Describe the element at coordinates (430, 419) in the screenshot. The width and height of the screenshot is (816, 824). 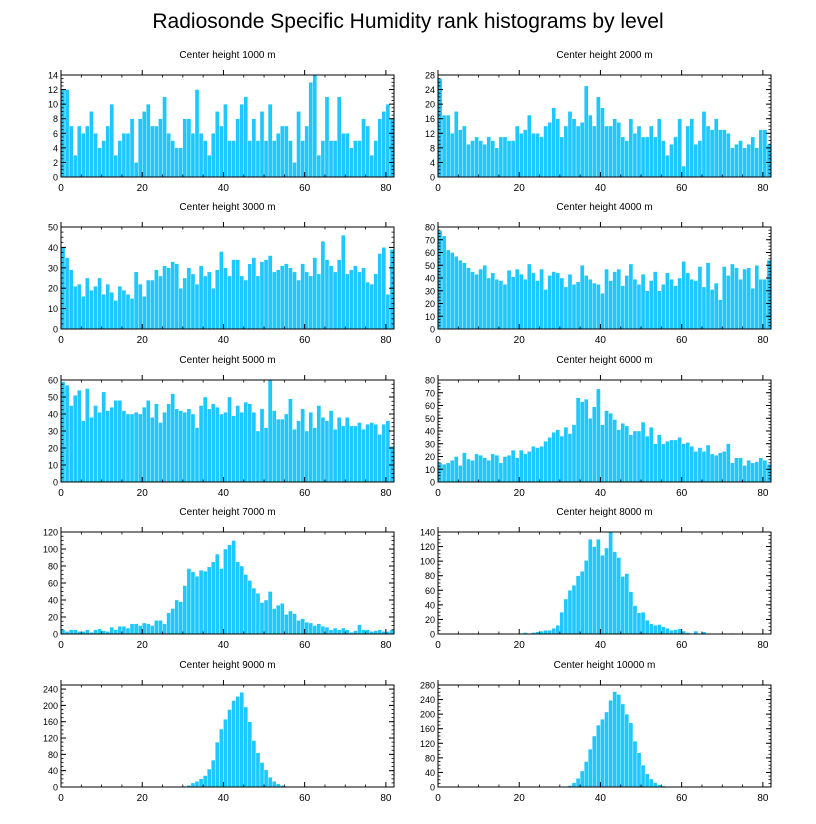
I see `y-tick-label: 50` at that location.